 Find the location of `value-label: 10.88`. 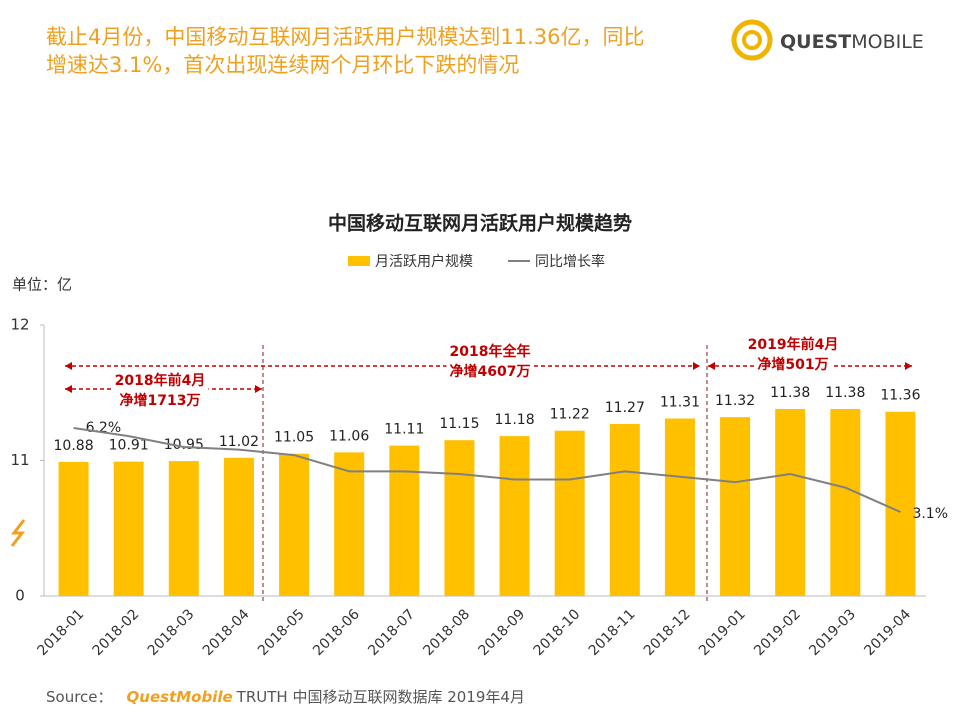

value-label: 10.88 is located at coordinates (74, 446).